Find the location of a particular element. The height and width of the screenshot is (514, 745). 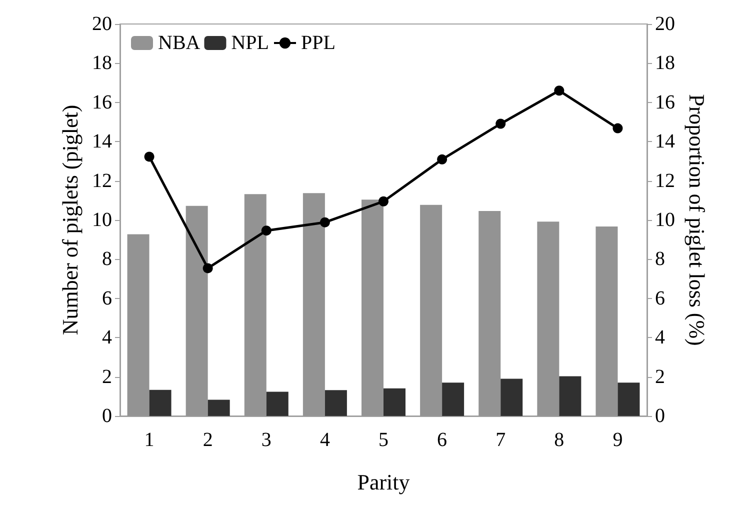

y2-tick-label: 6 is located at coordinates (660, 298).